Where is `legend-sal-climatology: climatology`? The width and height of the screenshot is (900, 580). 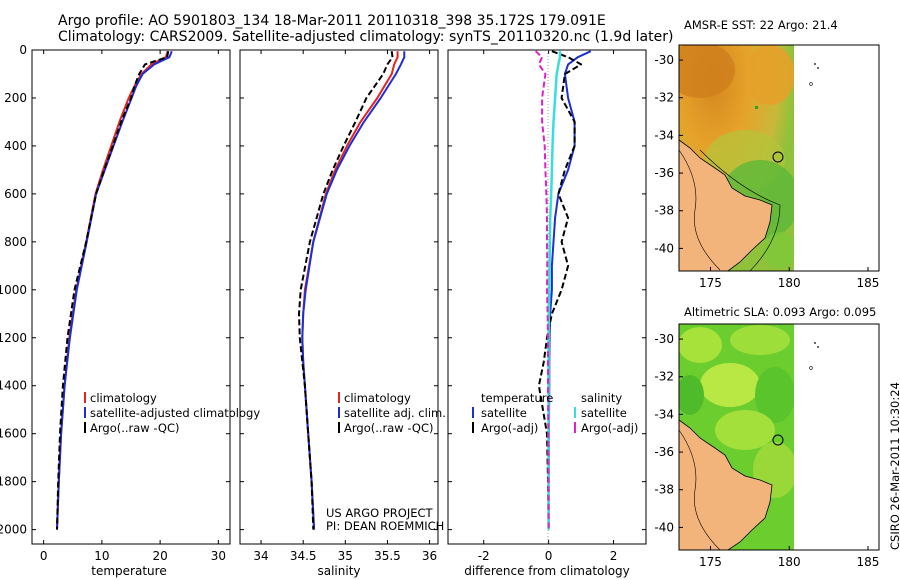
legend-sal-climatology: climatology is located at coordinates (377, 398).